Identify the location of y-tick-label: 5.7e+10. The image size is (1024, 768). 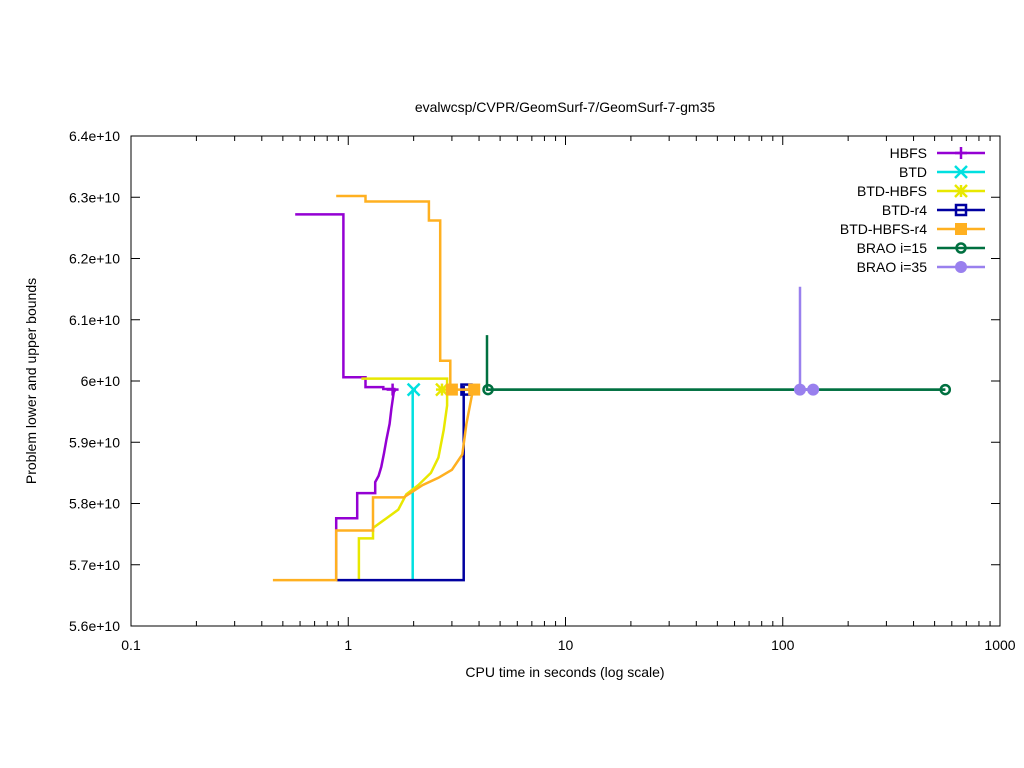
(94, 565).